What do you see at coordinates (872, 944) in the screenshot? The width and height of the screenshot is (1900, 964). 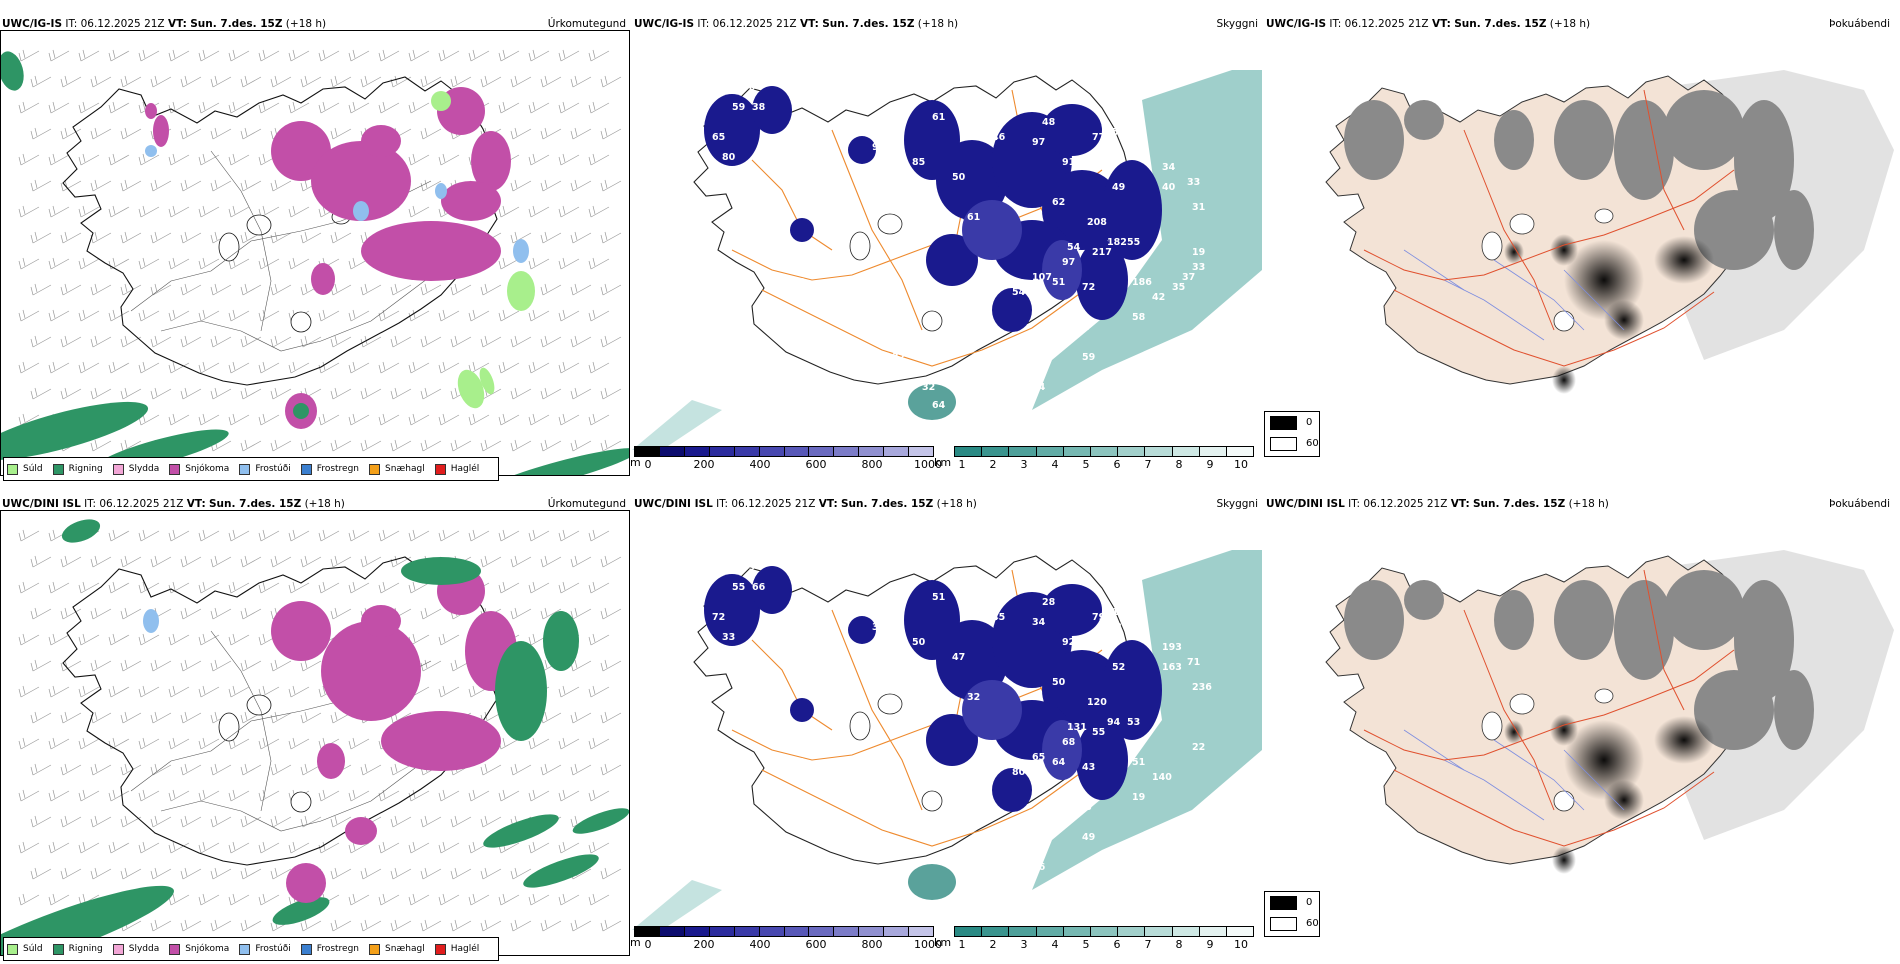 I see `colorbar-tick: 800` at bounding box center [872, 944].